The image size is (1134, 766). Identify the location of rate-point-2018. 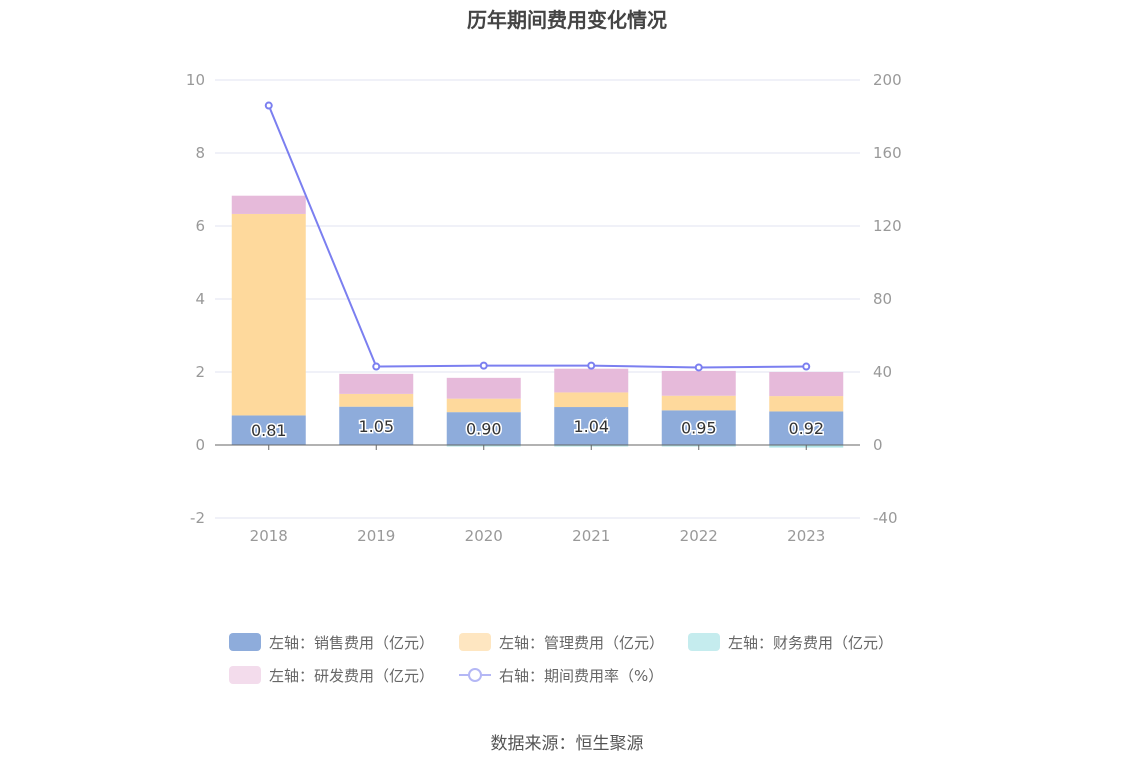
(268, 105).